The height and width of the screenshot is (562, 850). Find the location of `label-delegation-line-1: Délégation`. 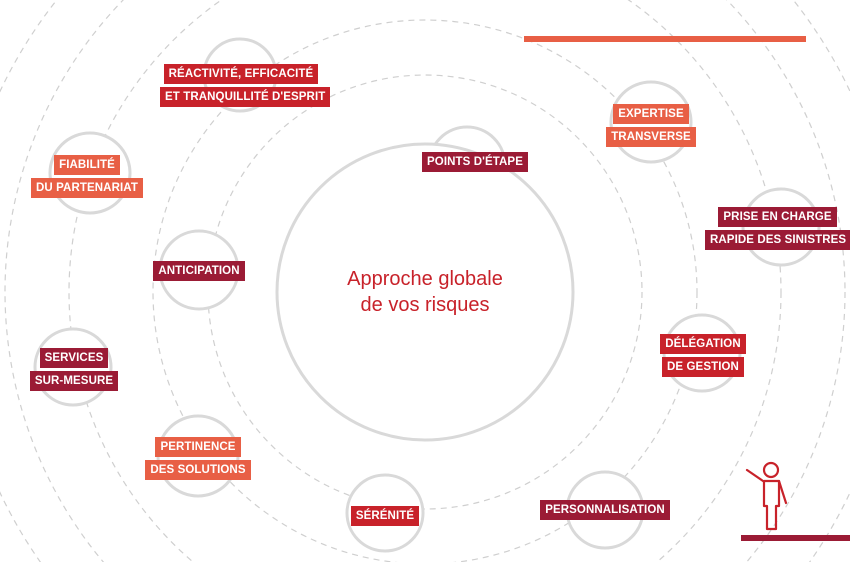

label-delegation-line-1: Délégation is located at coordinates (703, 344).